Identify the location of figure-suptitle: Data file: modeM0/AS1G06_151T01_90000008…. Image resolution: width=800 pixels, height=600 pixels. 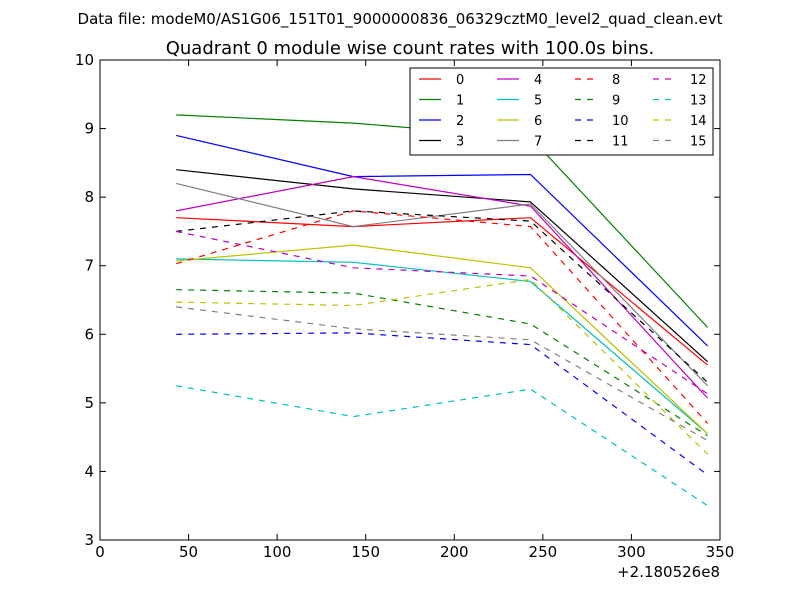
(400, 19).